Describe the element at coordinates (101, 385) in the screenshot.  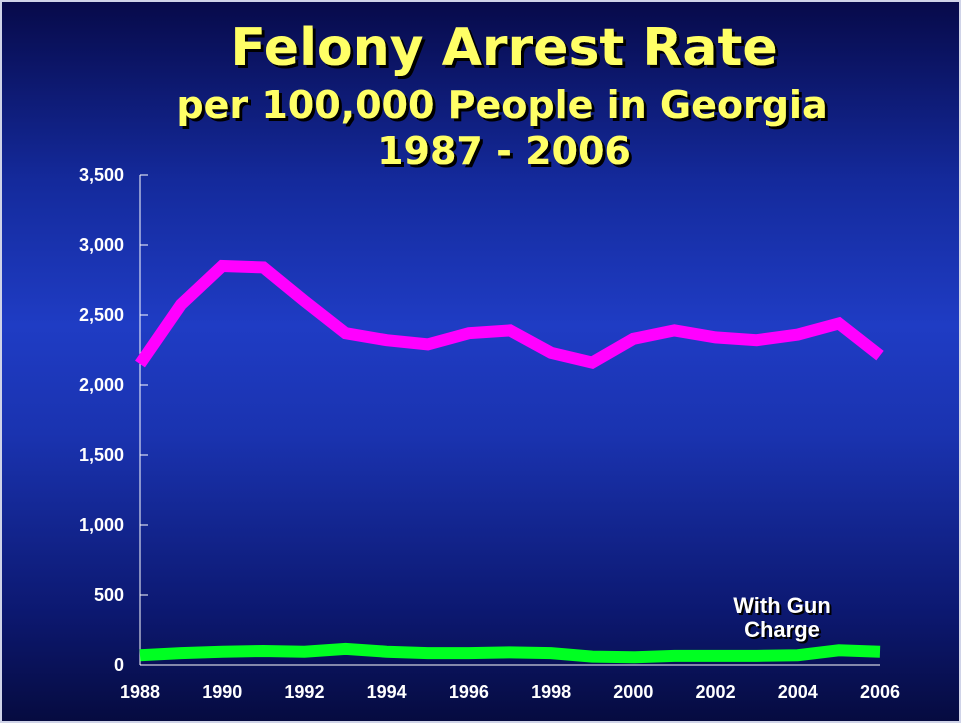
I see `y-tick-label: 2,000` at that location.